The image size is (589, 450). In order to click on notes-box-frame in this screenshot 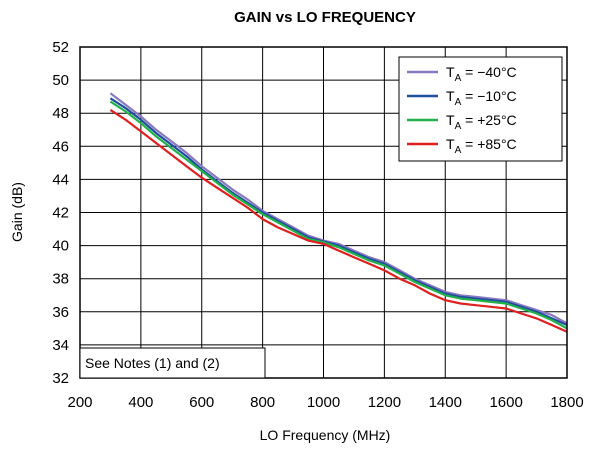, I will do `click(172, 363)`.